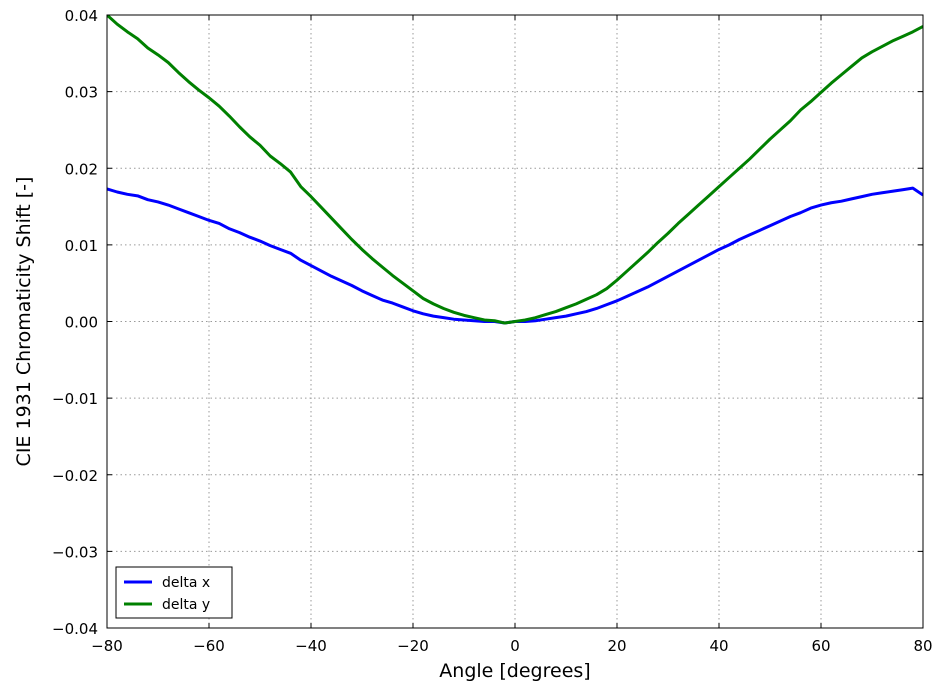 The image size is (940, 687). Describe the element at coordinates (75, 476) in the screenshot. I see `y-tick-label: −0.02` at that location.